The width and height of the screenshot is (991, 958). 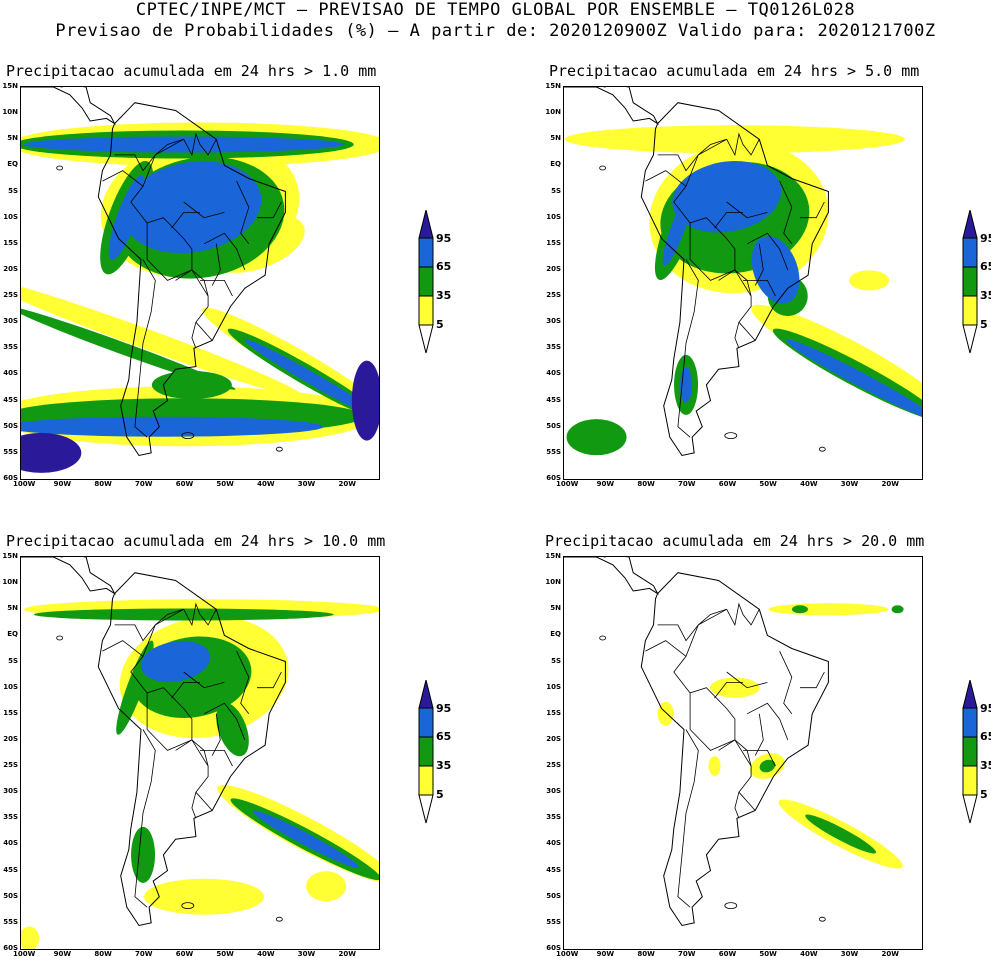 I want to click on lat-label: 15S, so click(x=553, y=242).